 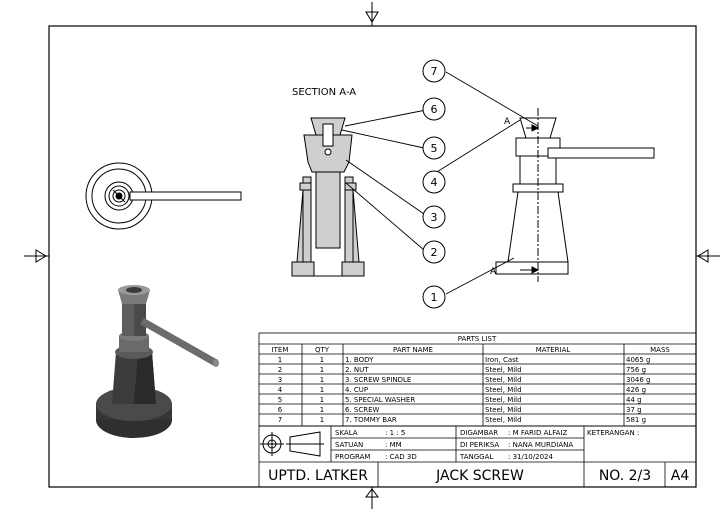 I want to click on parts-row-3-material: Steel, Mild, so click(x=503, y=380).